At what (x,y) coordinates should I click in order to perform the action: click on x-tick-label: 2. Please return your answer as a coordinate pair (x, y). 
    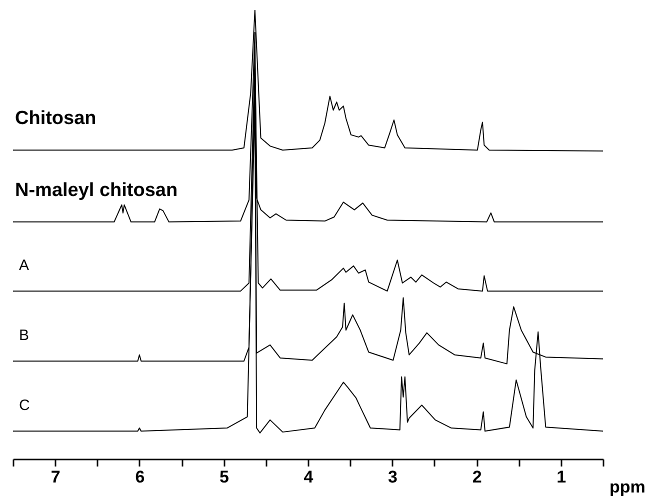
    Looking at the image, I should click on (477, 477).